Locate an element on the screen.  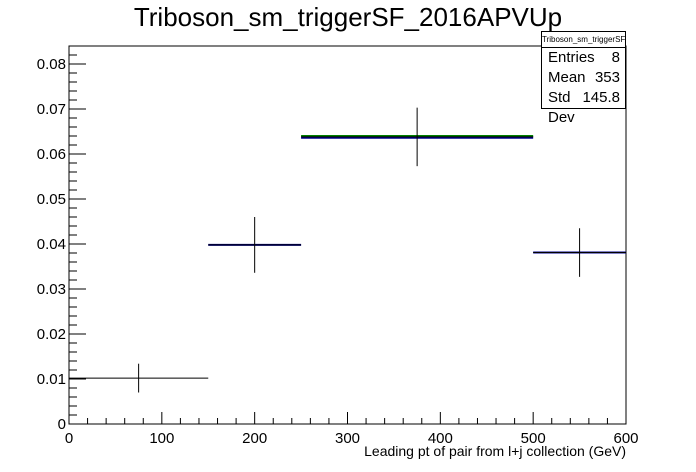
stats-entries-label: Entries is located at coordinates (571, 57).